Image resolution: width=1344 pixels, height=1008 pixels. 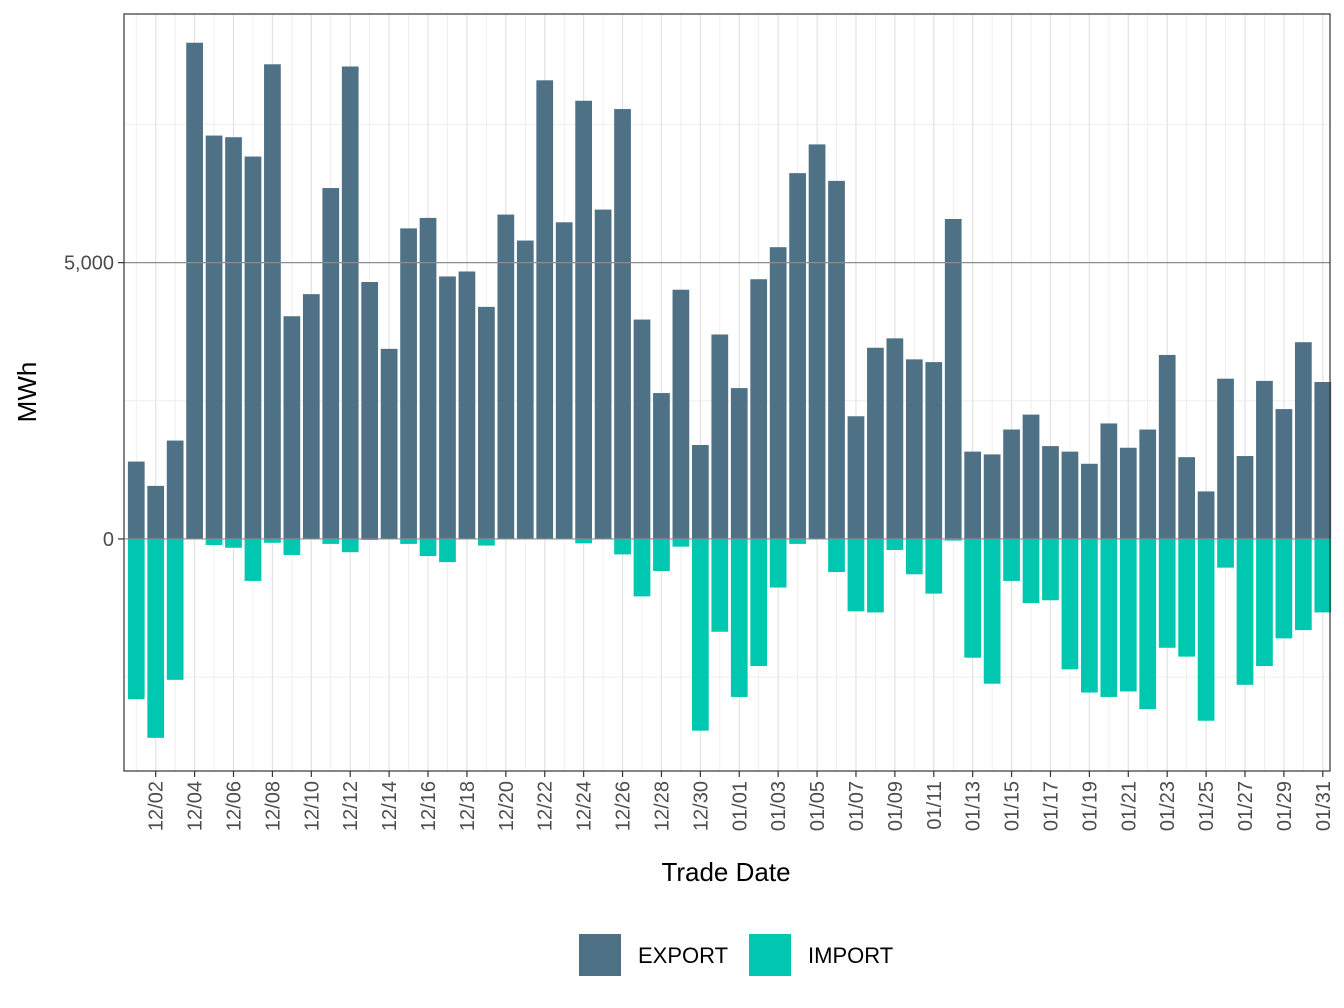 What do you see at coordinates (1324, 806) in the screenshot?
I see `x-tick-label: 01/31` at bounding box center [1324, 806].